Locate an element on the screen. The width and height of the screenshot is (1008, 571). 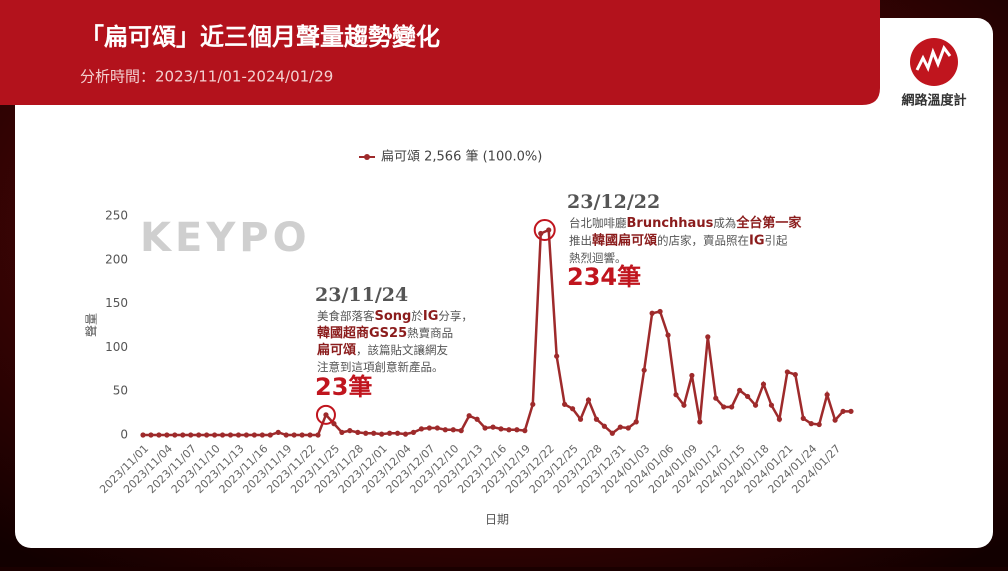
annotation-text: 美食部落客Song於IG分享， is located at coordinates (395, 316).